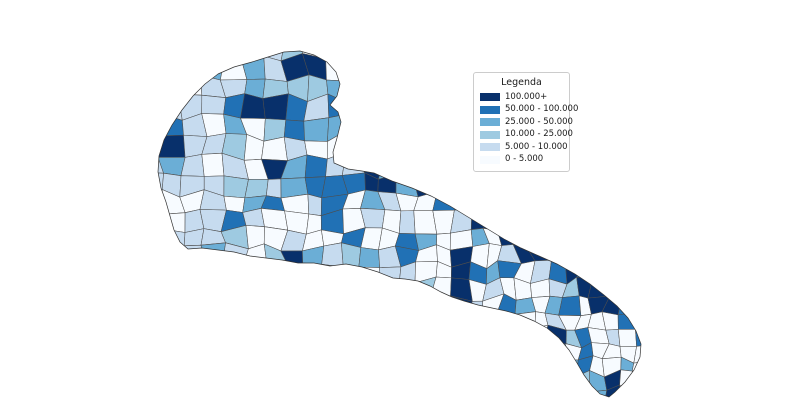 This screenshot has width=800, height=405. Describe the element at coordinates (521, 82) in the screenshot. I see `legend-title: Legenda` at that location.